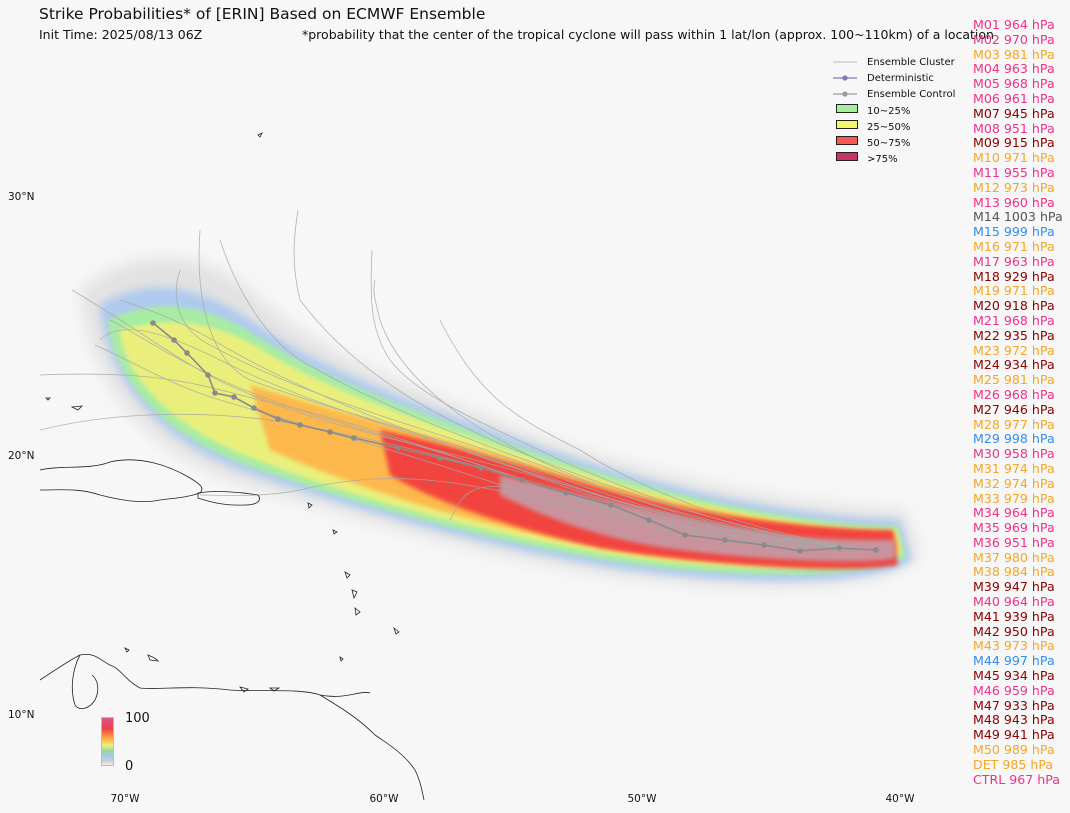 This screenshot has width=1070, height=813. What do you see at coordinates (107, 741) in the screenshot?
I see `probability-colorbar` at bounding box center [107, 741].